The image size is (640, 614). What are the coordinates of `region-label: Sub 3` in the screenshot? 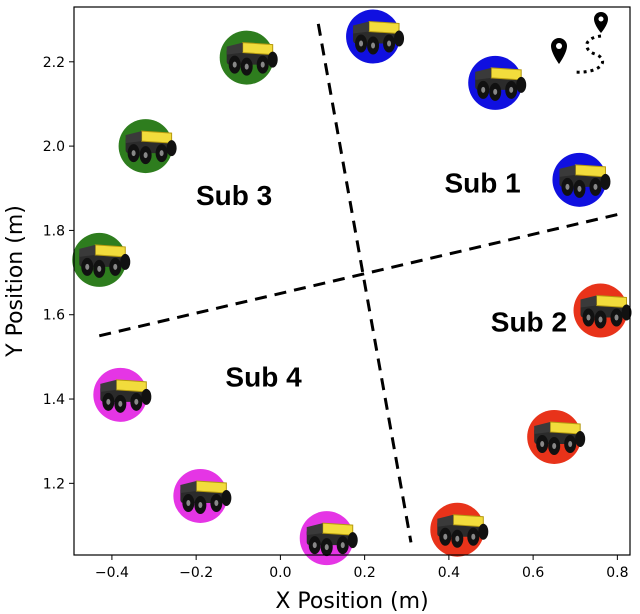 It's located at (234, 195).